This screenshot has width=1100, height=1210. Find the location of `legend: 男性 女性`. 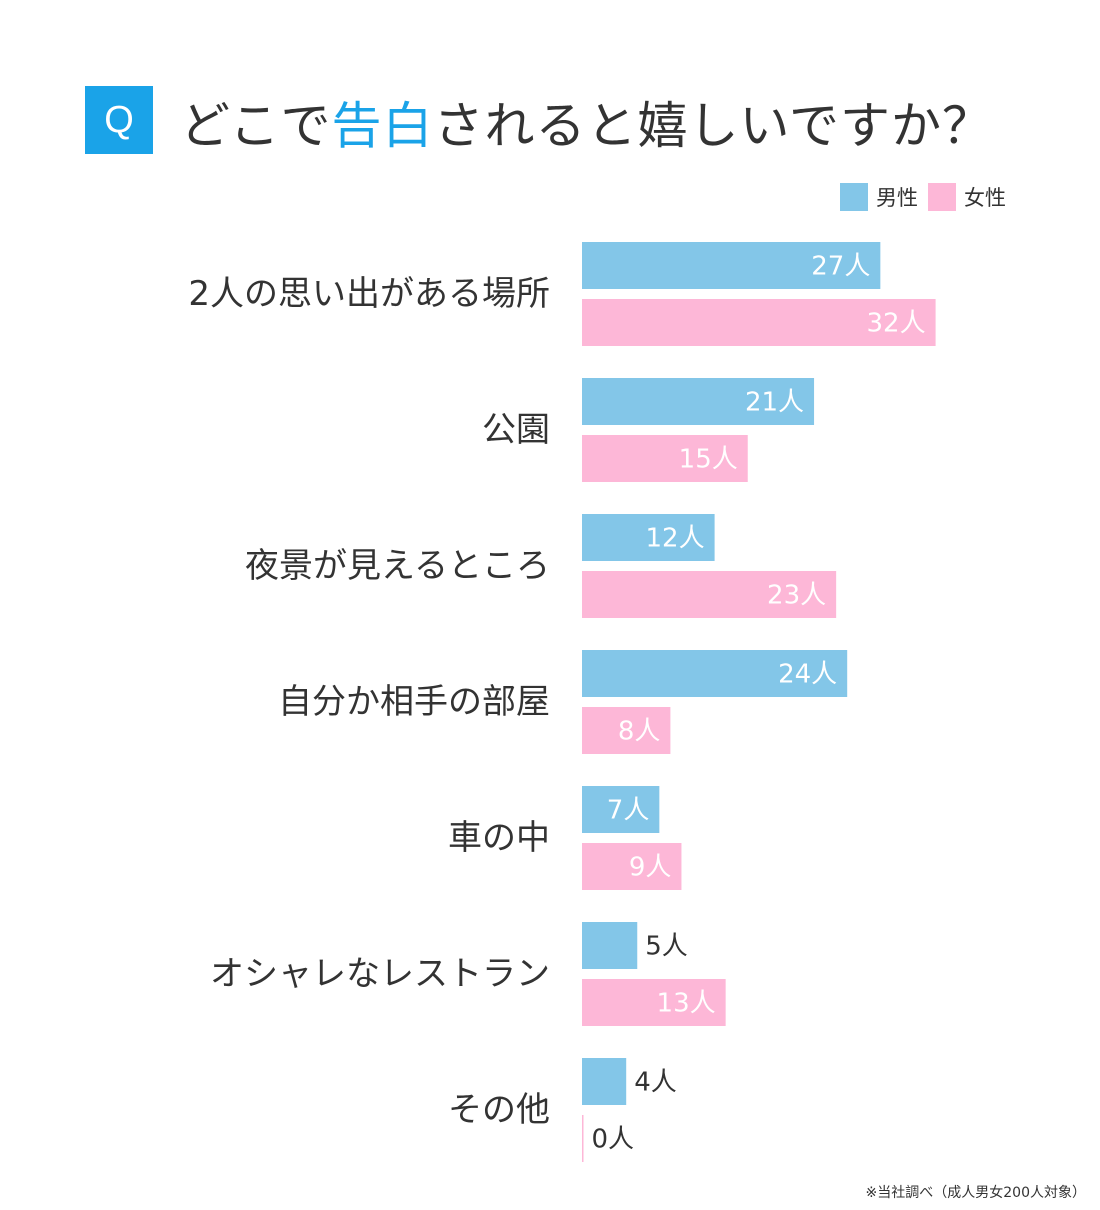

legend: 男性 女性 is located at coordinates (928, 197).